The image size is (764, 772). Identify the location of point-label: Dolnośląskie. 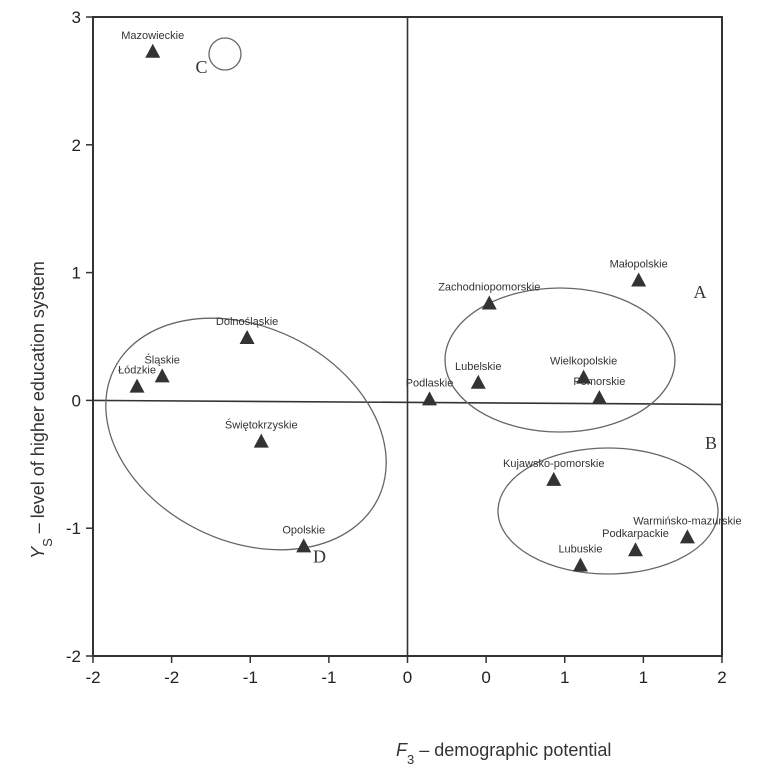
(247, 322).